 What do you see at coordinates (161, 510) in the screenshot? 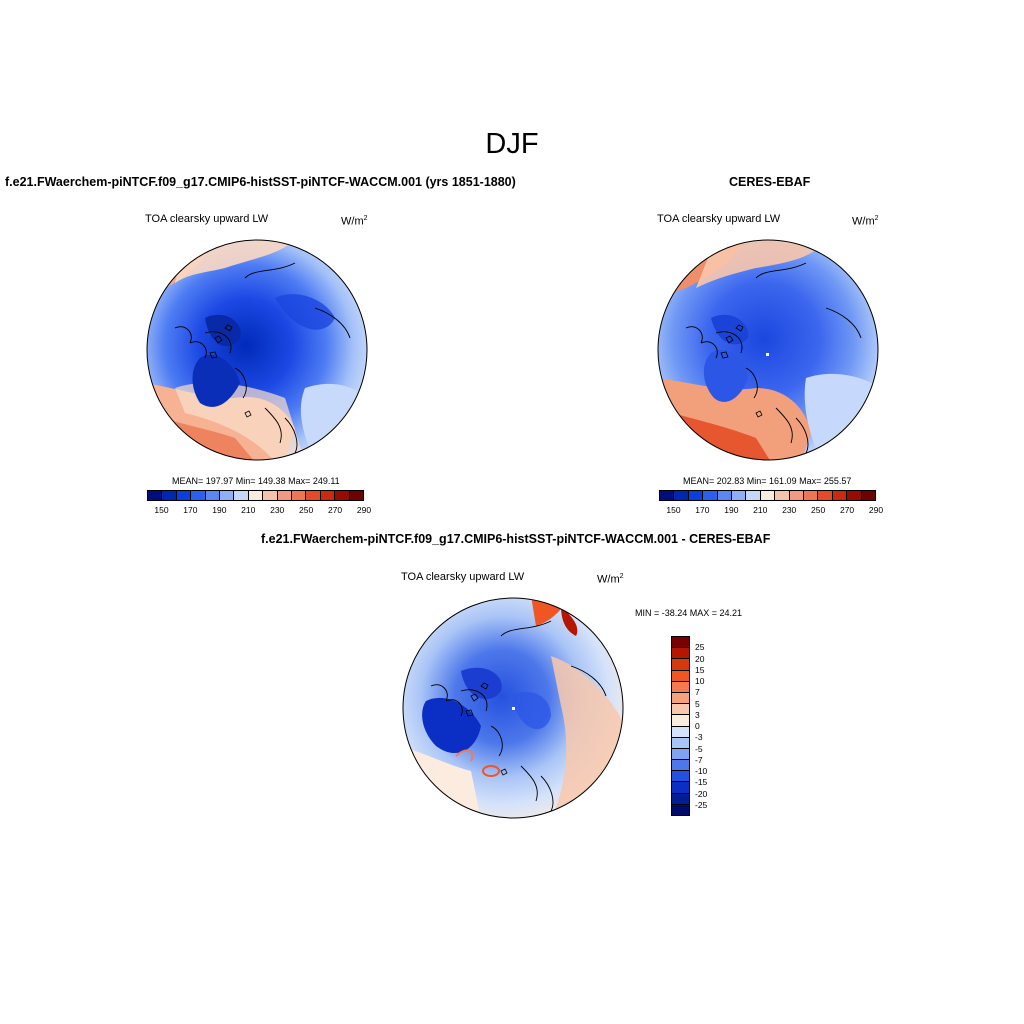
I see `model-colorbar-tick-label: 150` at bounding box center [161, 510].